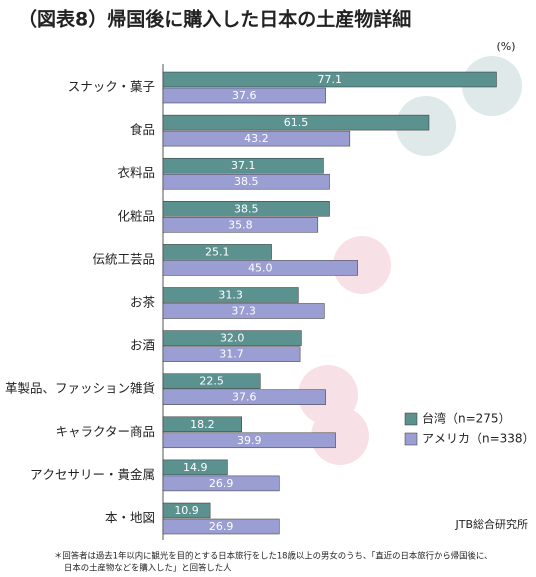  What do you see at coordinates (136, 172) in the screenshot?
I see `category-label: 衣料品` at bounding box center [136, 172].